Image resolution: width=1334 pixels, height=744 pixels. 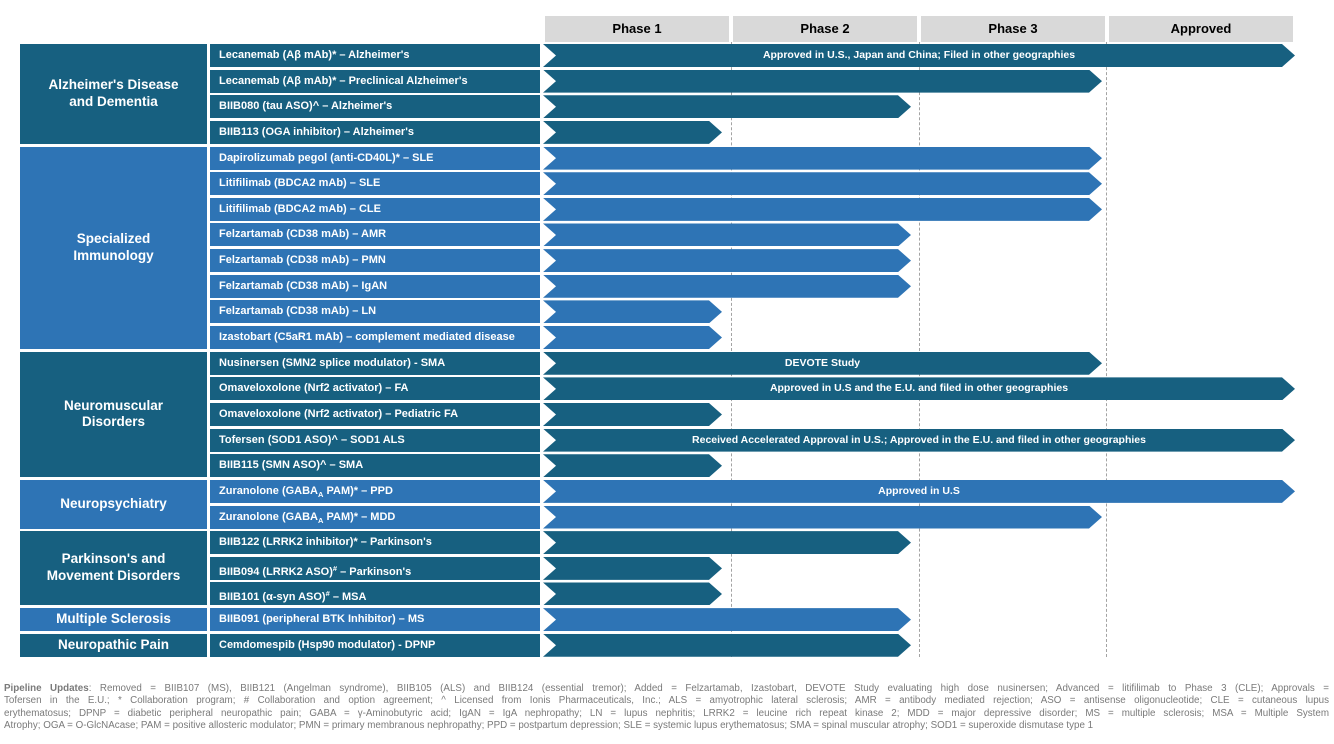 I want to click on drug-label-text: PAM)* – MDD, so click(x=359, y=516).